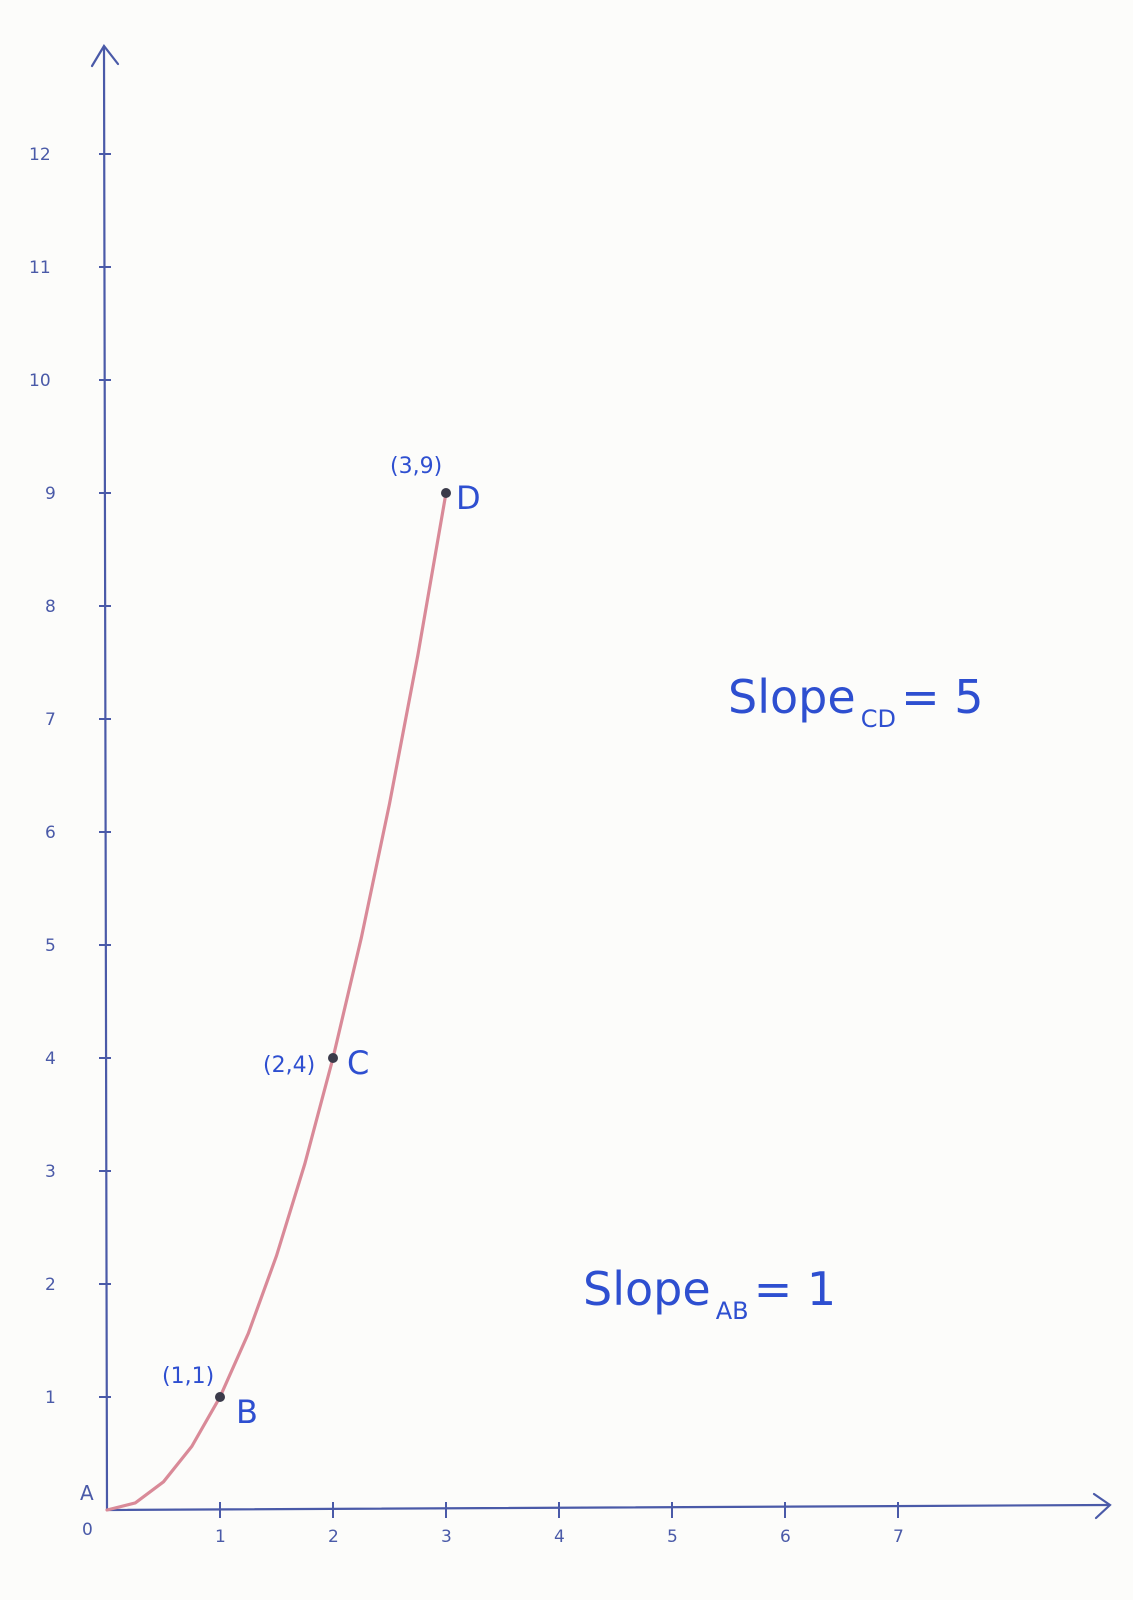 The width and height of the screenshot is (1133, 1600). Describe the element at coordinates (942, 697) in the screenshot. I see `annotation-slope-cd-value: = 5` at that location.